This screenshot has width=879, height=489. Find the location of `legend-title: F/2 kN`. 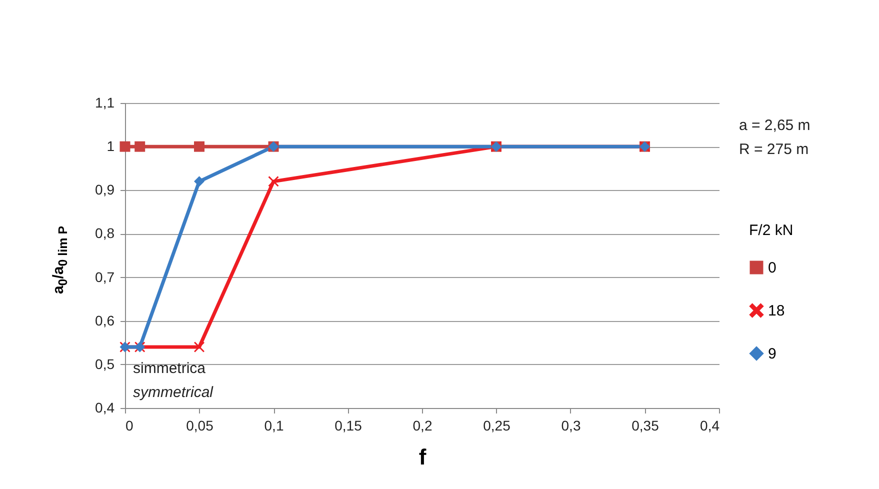

legend-title: F/2 kN is located at coordinates (771, 230).